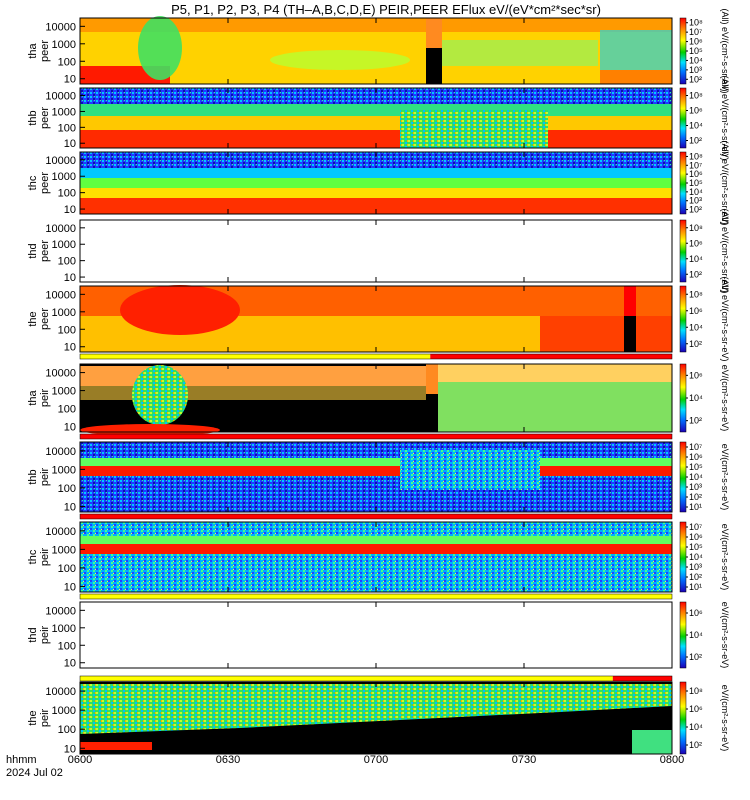 The height and width of the screenshot is (800, 750). What do you see at coordinates (725, 319) in the screenshot?
I see `colorbar-units: (All) eV/(cm²-s-sr-eV)` at bounding box center [725, 319].